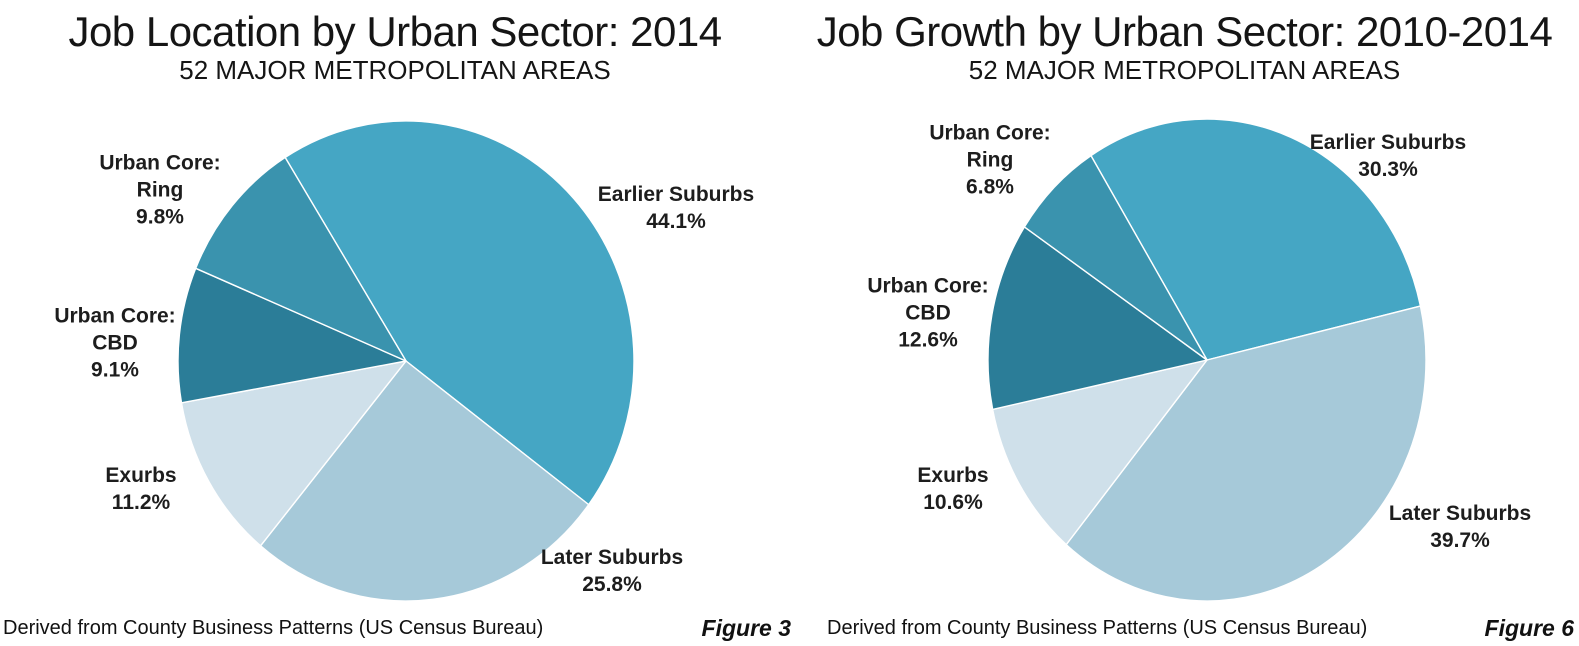 This screenshot has width=1579, height=646. Describe the element at coordinates (1388, 169) in the screenshot. I see `slice-label-pct: 30.3%` at that location.